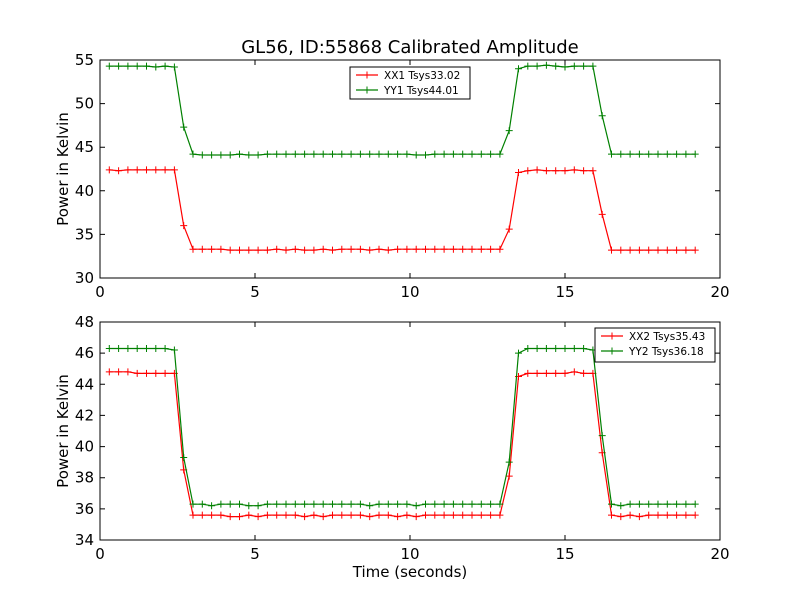 This screenshot has height=604, width=800. I want to click on top-y-tick-label: 55, so click(84, 60).